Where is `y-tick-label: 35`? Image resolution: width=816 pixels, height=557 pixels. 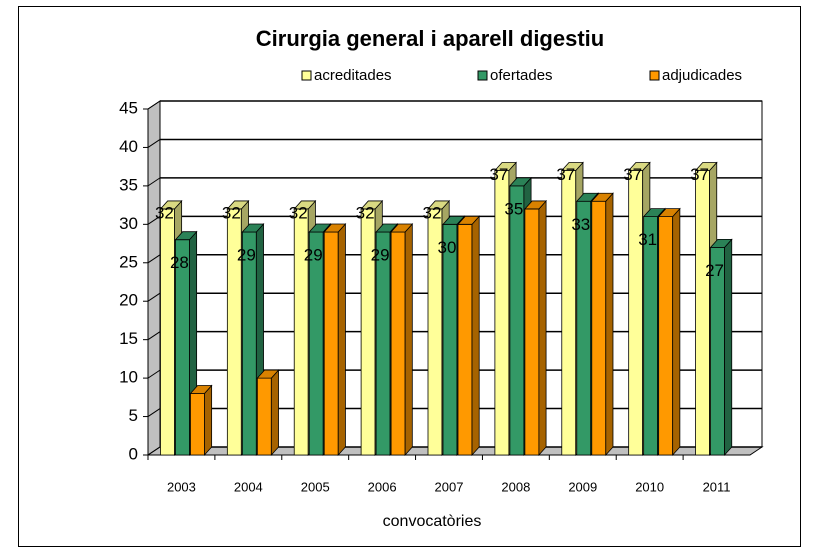
y-tick-label: 35 is located at coordinates (128, 184).